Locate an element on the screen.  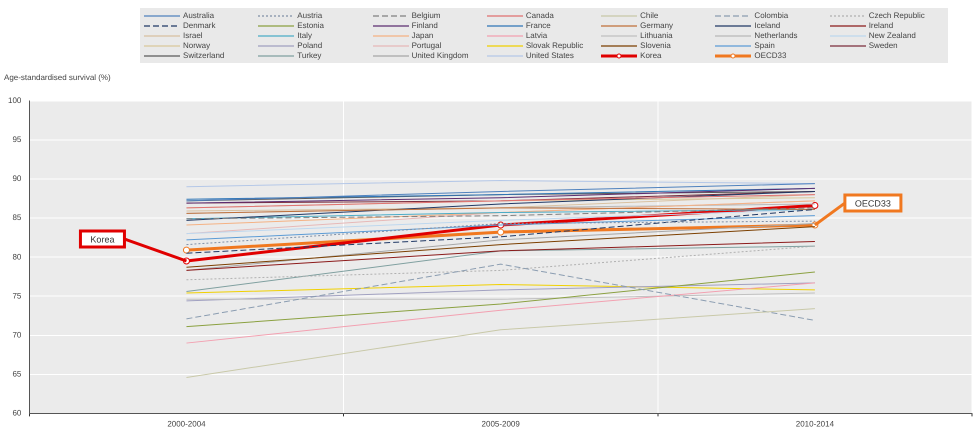
legend-label: Slovak Republic is located at coordinates (555, 45).